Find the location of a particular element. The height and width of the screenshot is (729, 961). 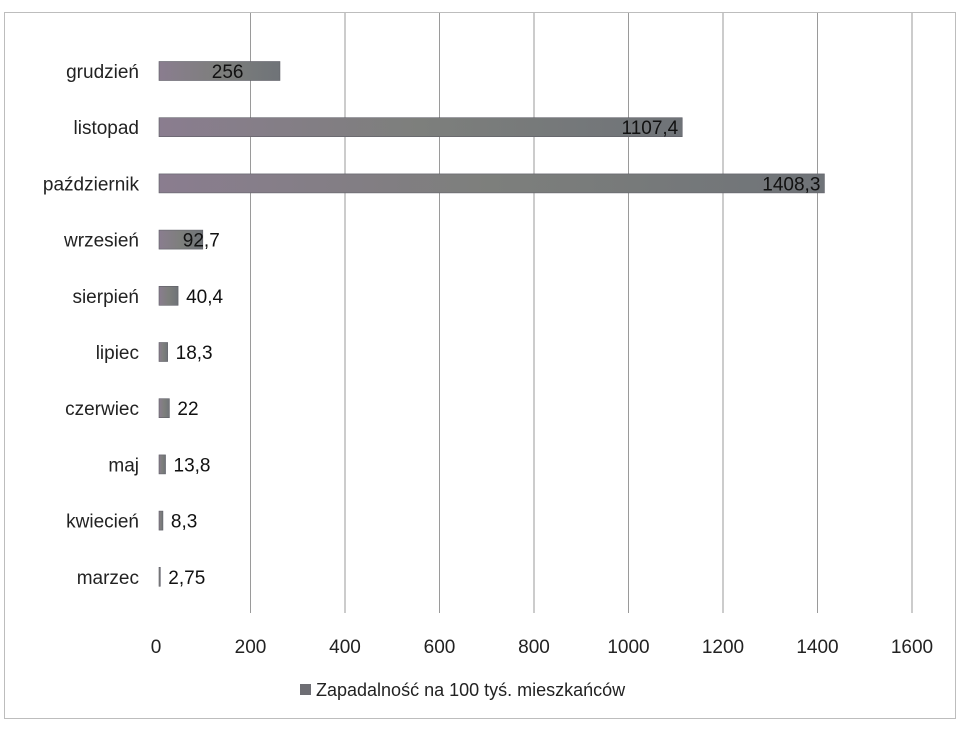

category-label: maj is located at coordinates (123, 465).